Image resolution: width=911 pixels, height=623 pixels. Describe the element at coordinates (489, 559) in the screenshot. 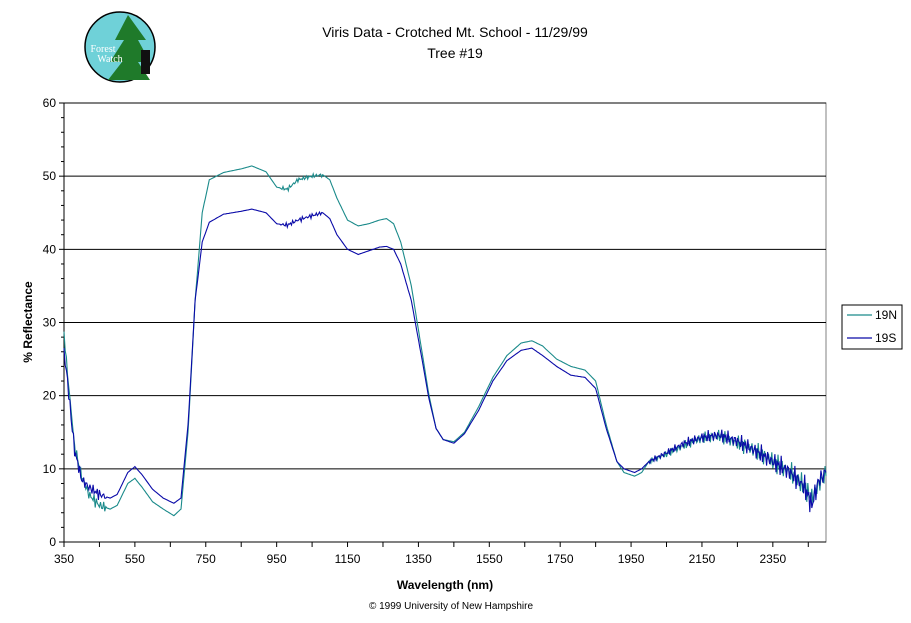

I see `x-tick-label: 1550` at that location.